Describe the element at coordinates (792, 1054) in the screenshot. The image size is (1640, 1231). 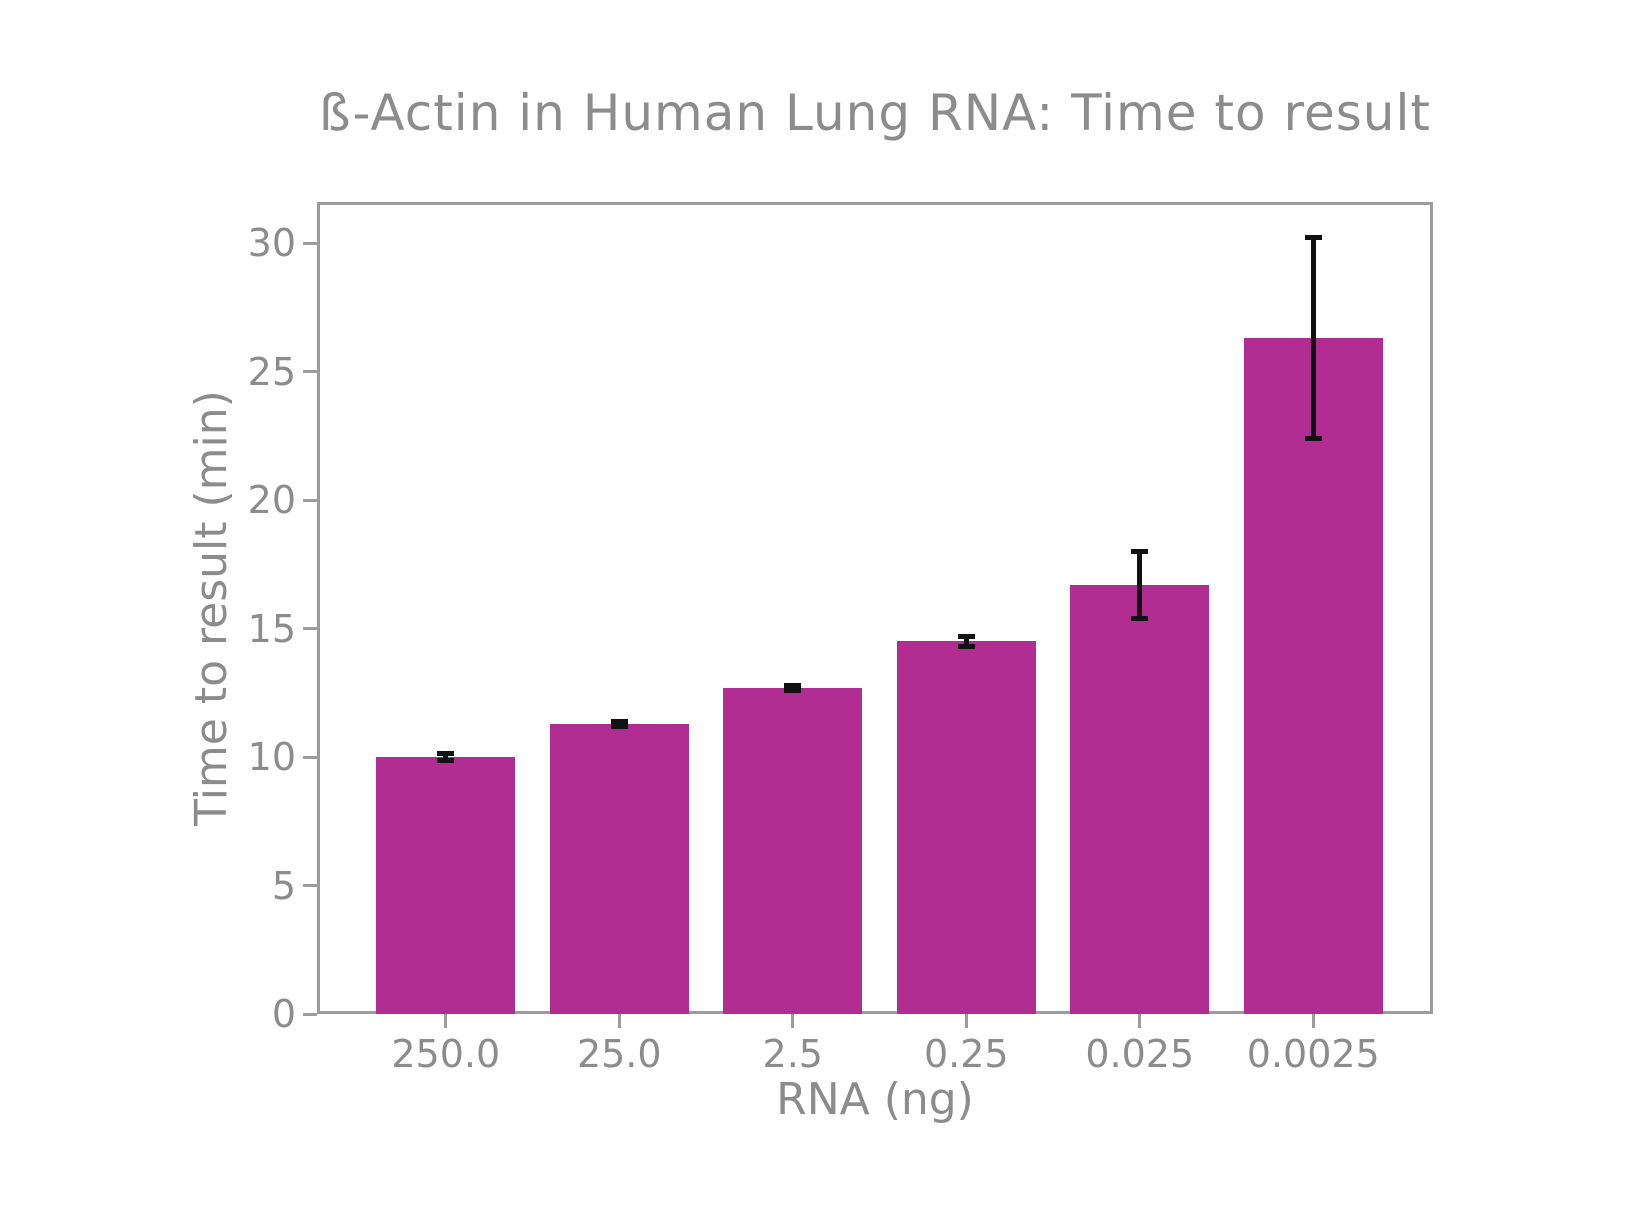
I see `x-tick-label: 2.5` at that location.